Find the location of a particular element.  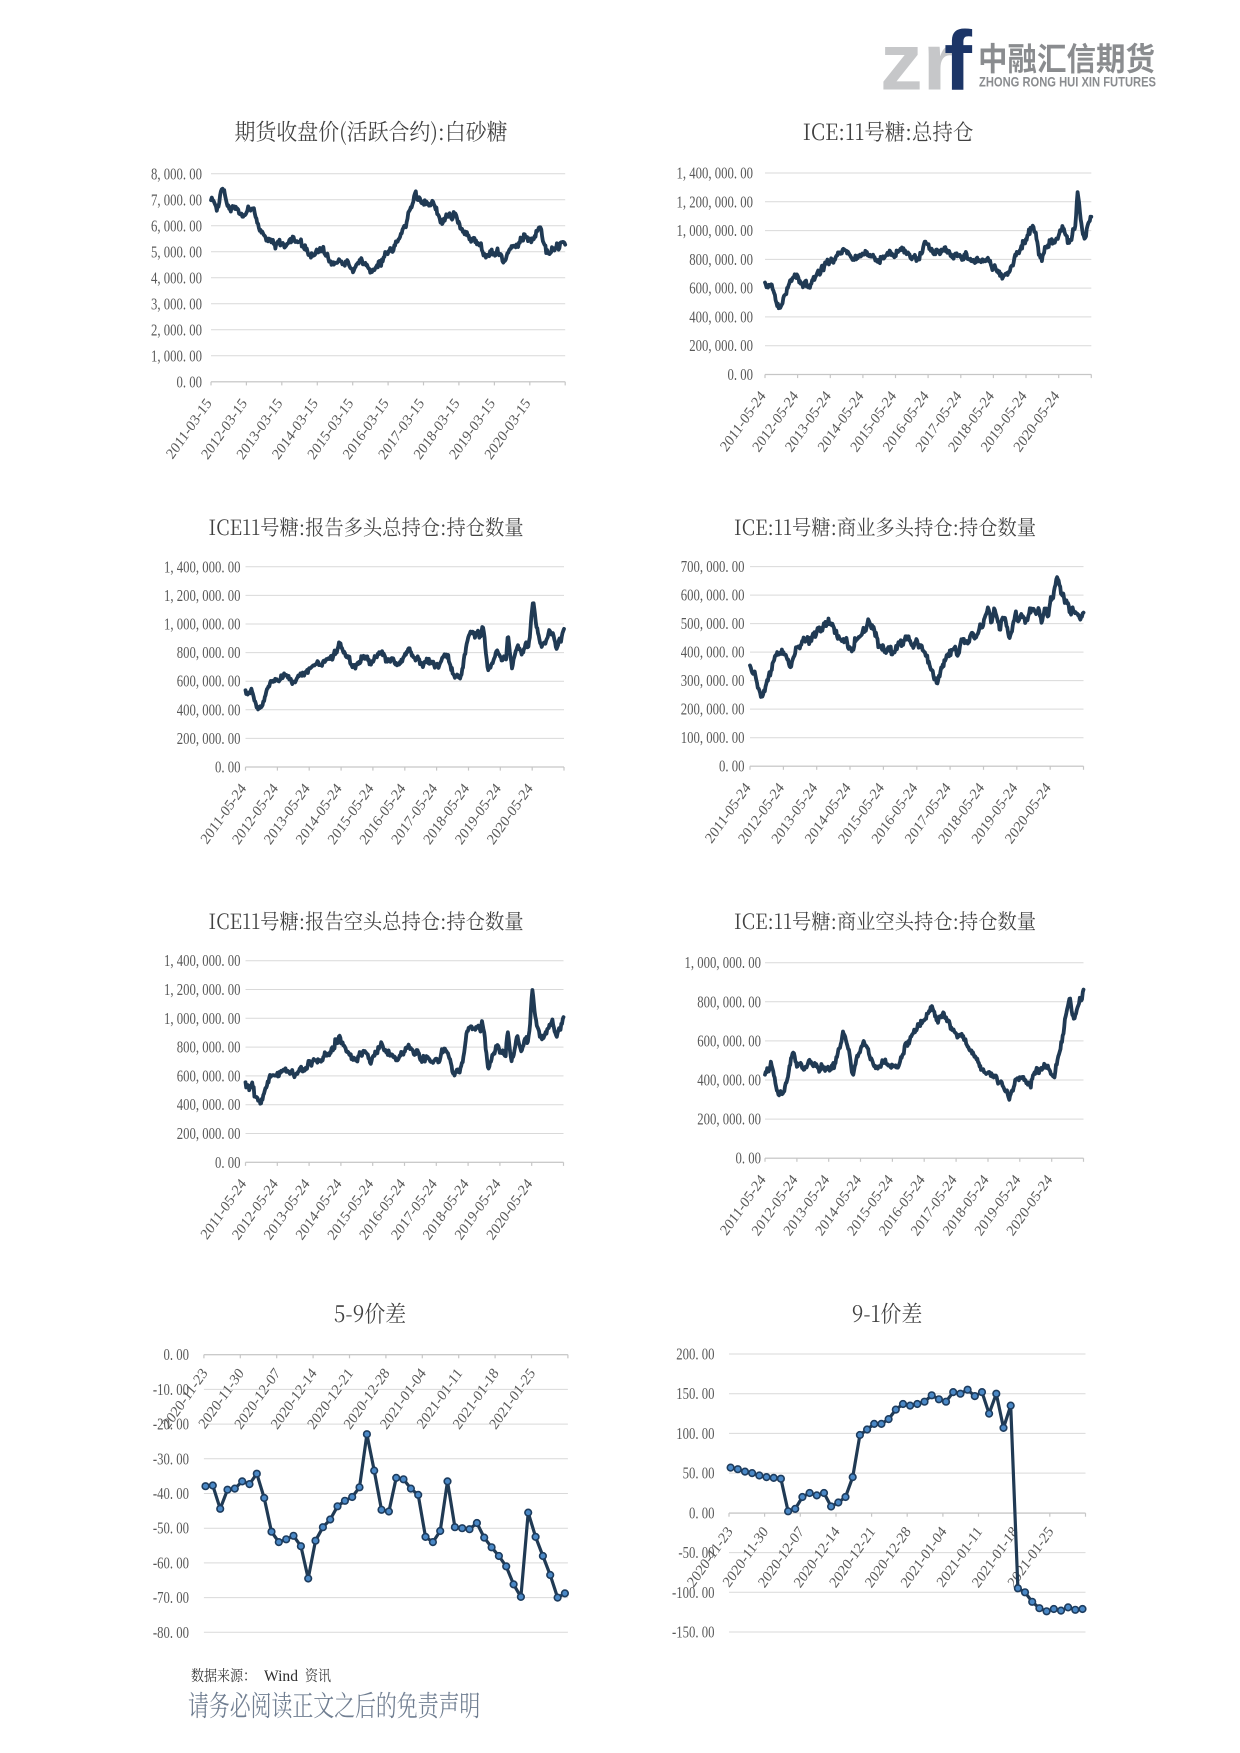

svg-text: -20. 00 is located at coordinates (171, 1425).